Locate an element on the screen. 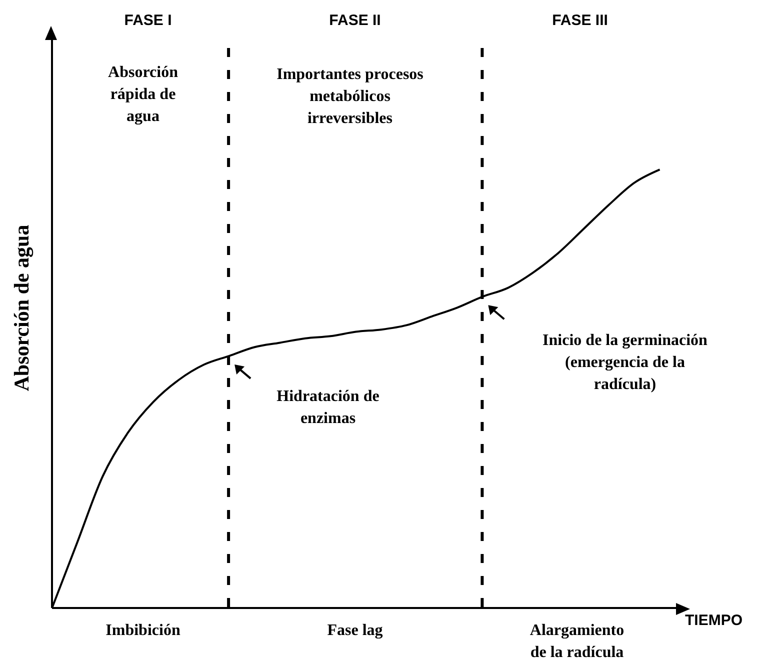 The image size is (763, 660). annotation: Hidratación de enzimas is located at coordinates (328, 408).